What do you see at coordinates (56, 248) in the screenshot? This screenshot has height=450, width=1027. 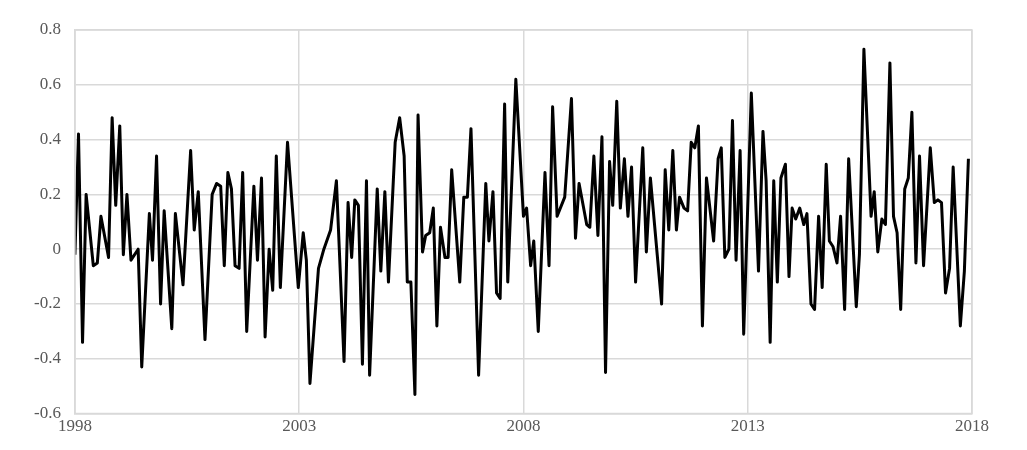 I see `y-tick-label: 0` at bounding box center [56, 248].